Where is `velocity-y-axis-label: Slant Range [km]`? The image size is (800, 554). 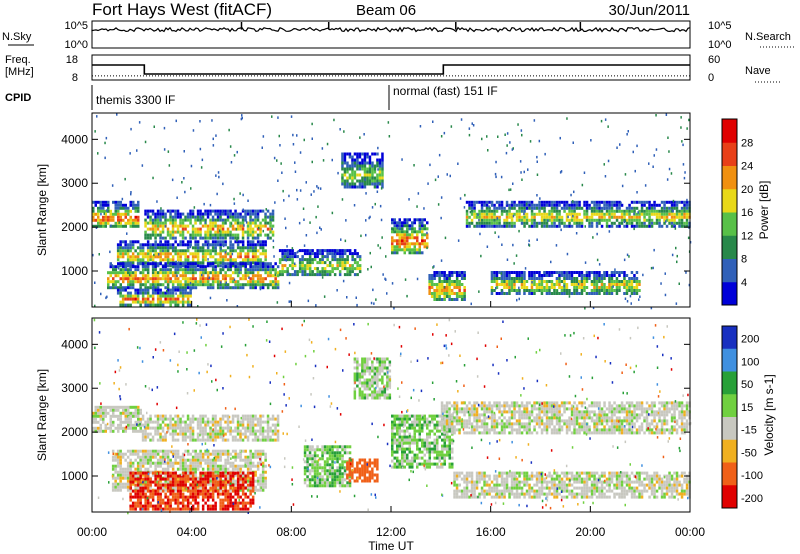
velocity-y-axis-label: Slant Range [km] is located at coordinates (42, 415).